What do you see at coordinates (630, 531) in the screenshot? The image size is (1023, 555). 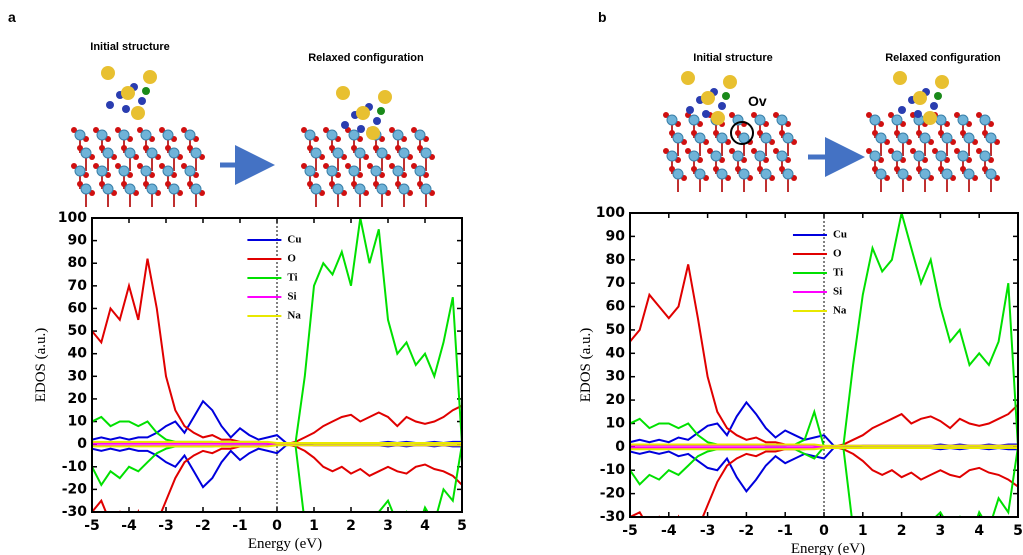 I see `x-tick-label: -5` at bounding box center [630, 531].